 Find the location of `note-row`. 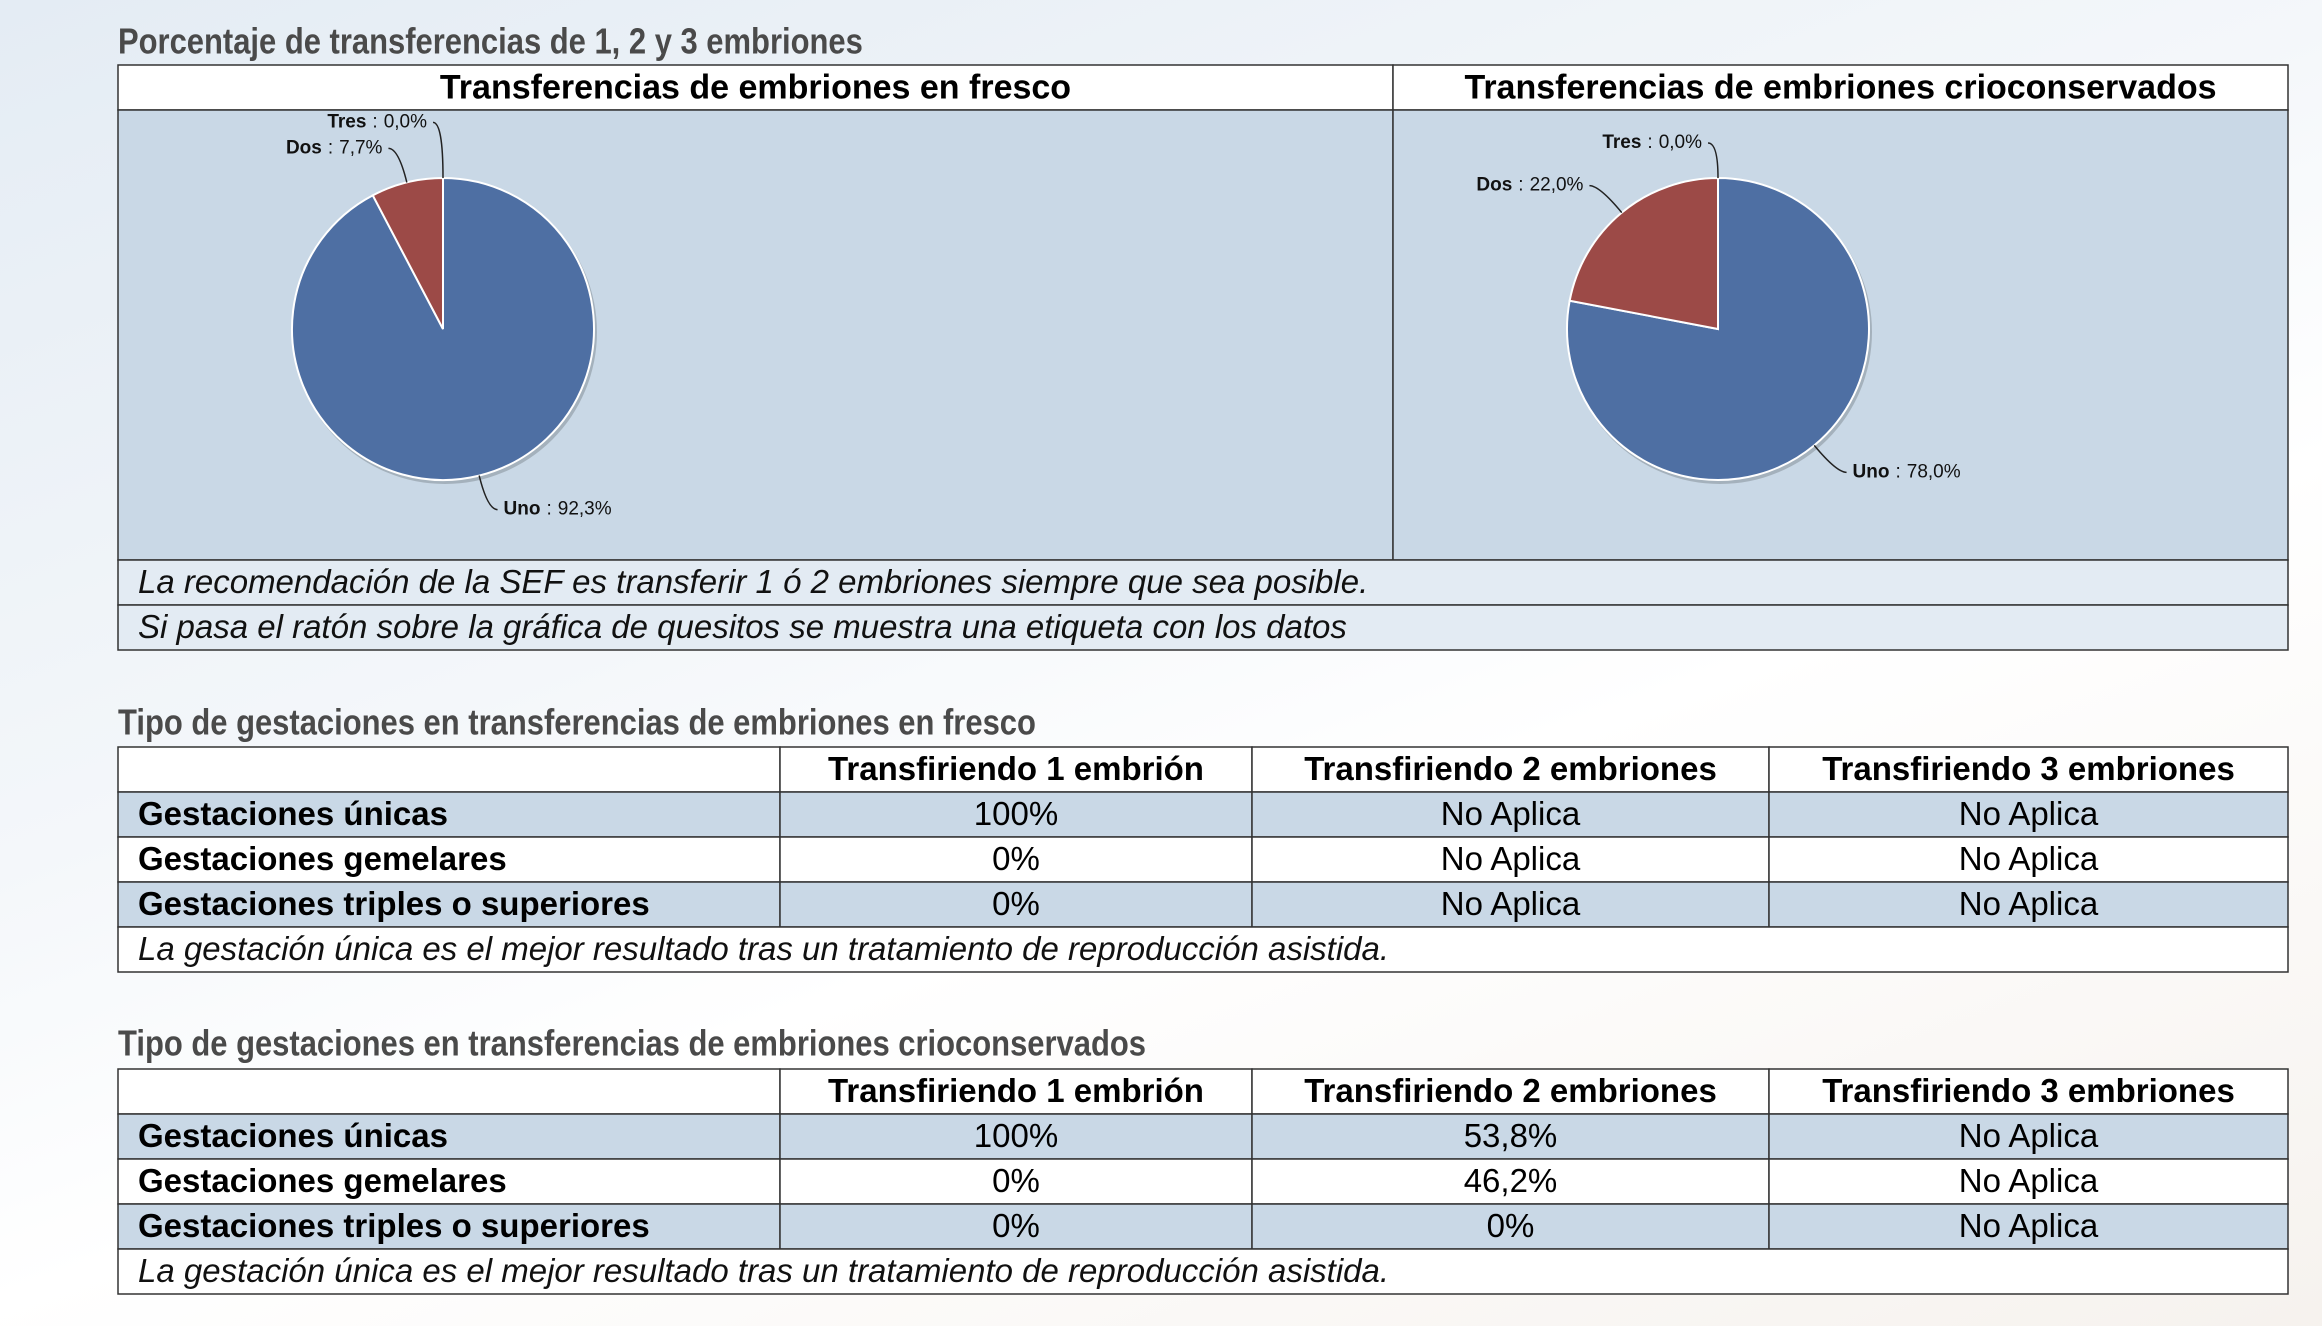

note-row is located at coordinates (1203, 627).